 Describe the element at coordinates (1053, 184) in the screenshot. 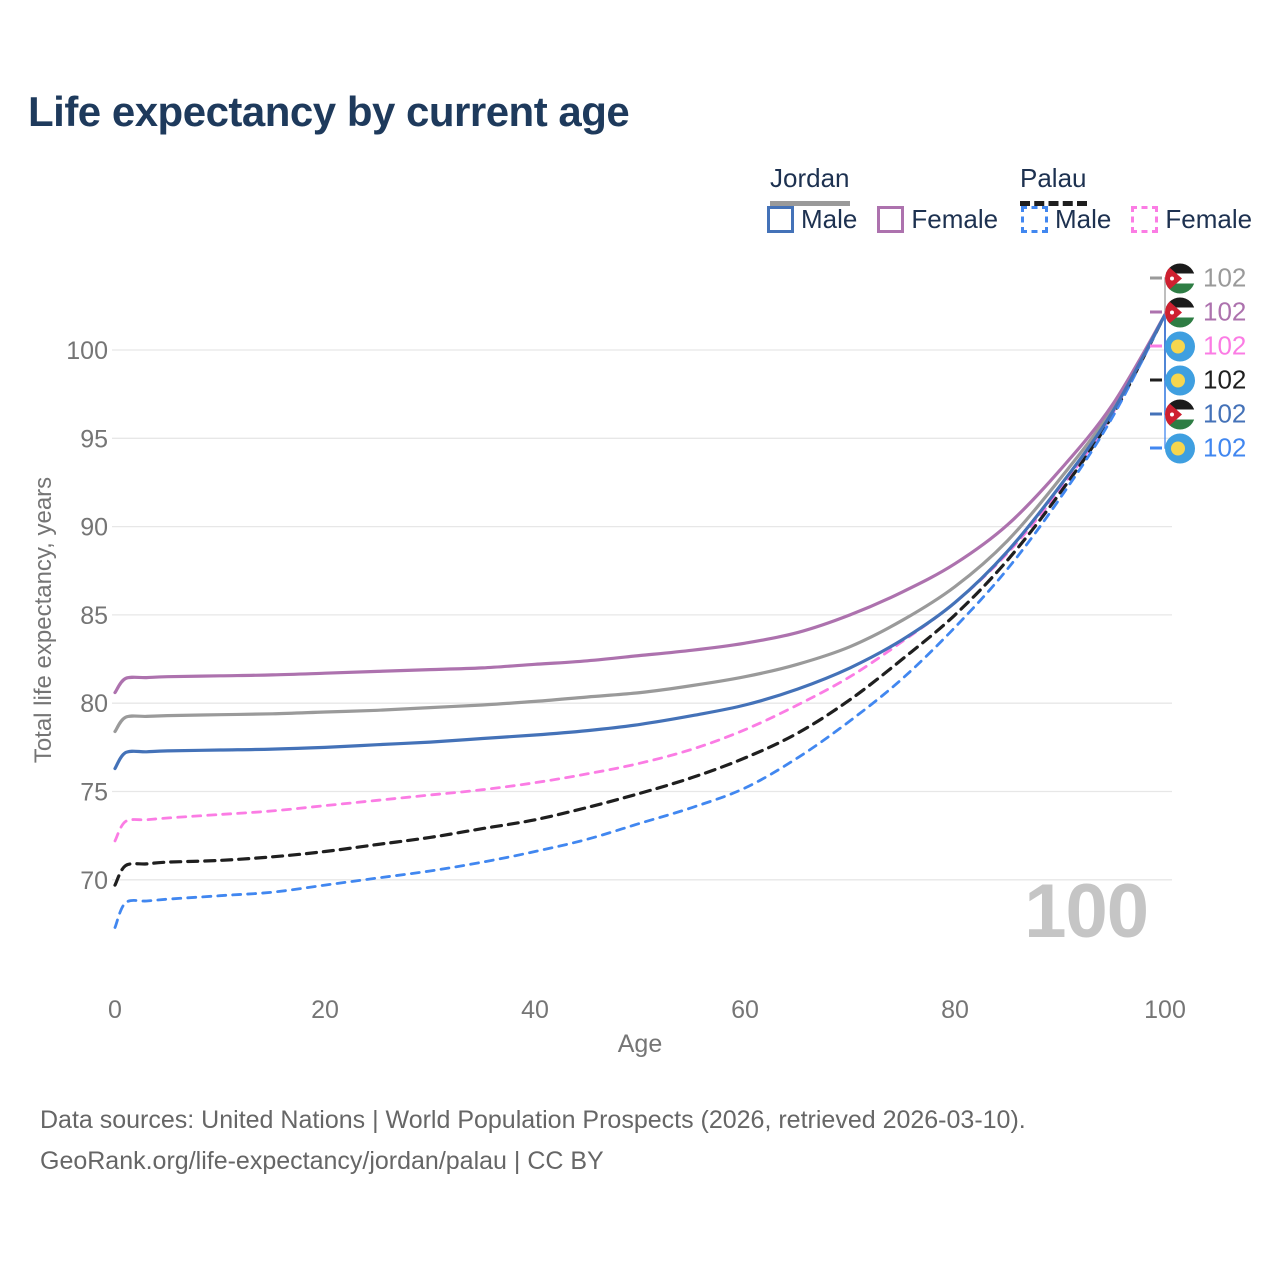

I see `legend-country-palau: Palau` at that location.